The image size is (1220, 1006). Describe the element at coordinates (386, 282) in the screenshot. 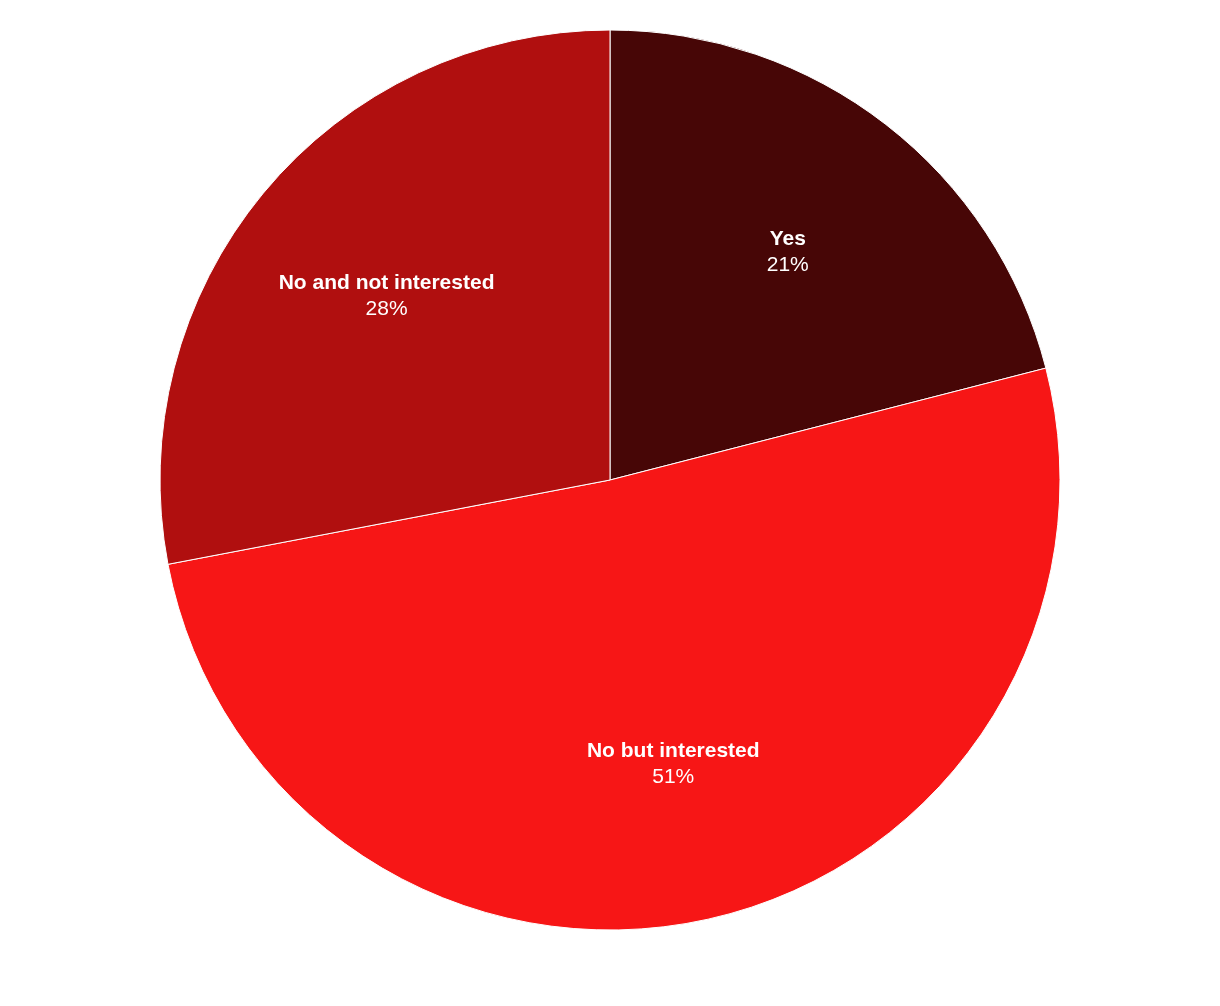

I see `slice-label: No and not interested` at that location.